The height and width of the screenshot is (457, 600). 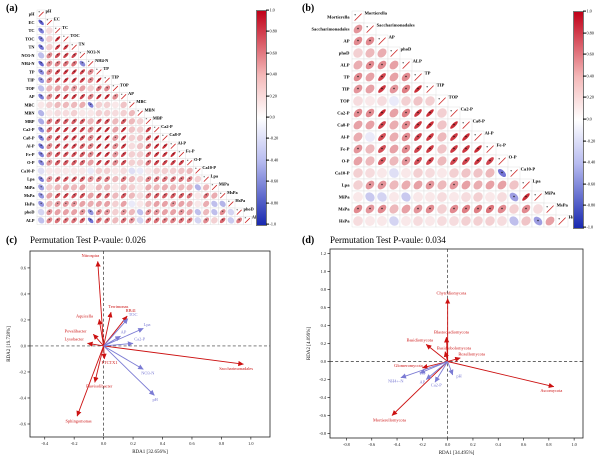 What do you see at coordinates (123, 337) in the screenshot?
I see `env-arrow` at bounding box center [123, 337].